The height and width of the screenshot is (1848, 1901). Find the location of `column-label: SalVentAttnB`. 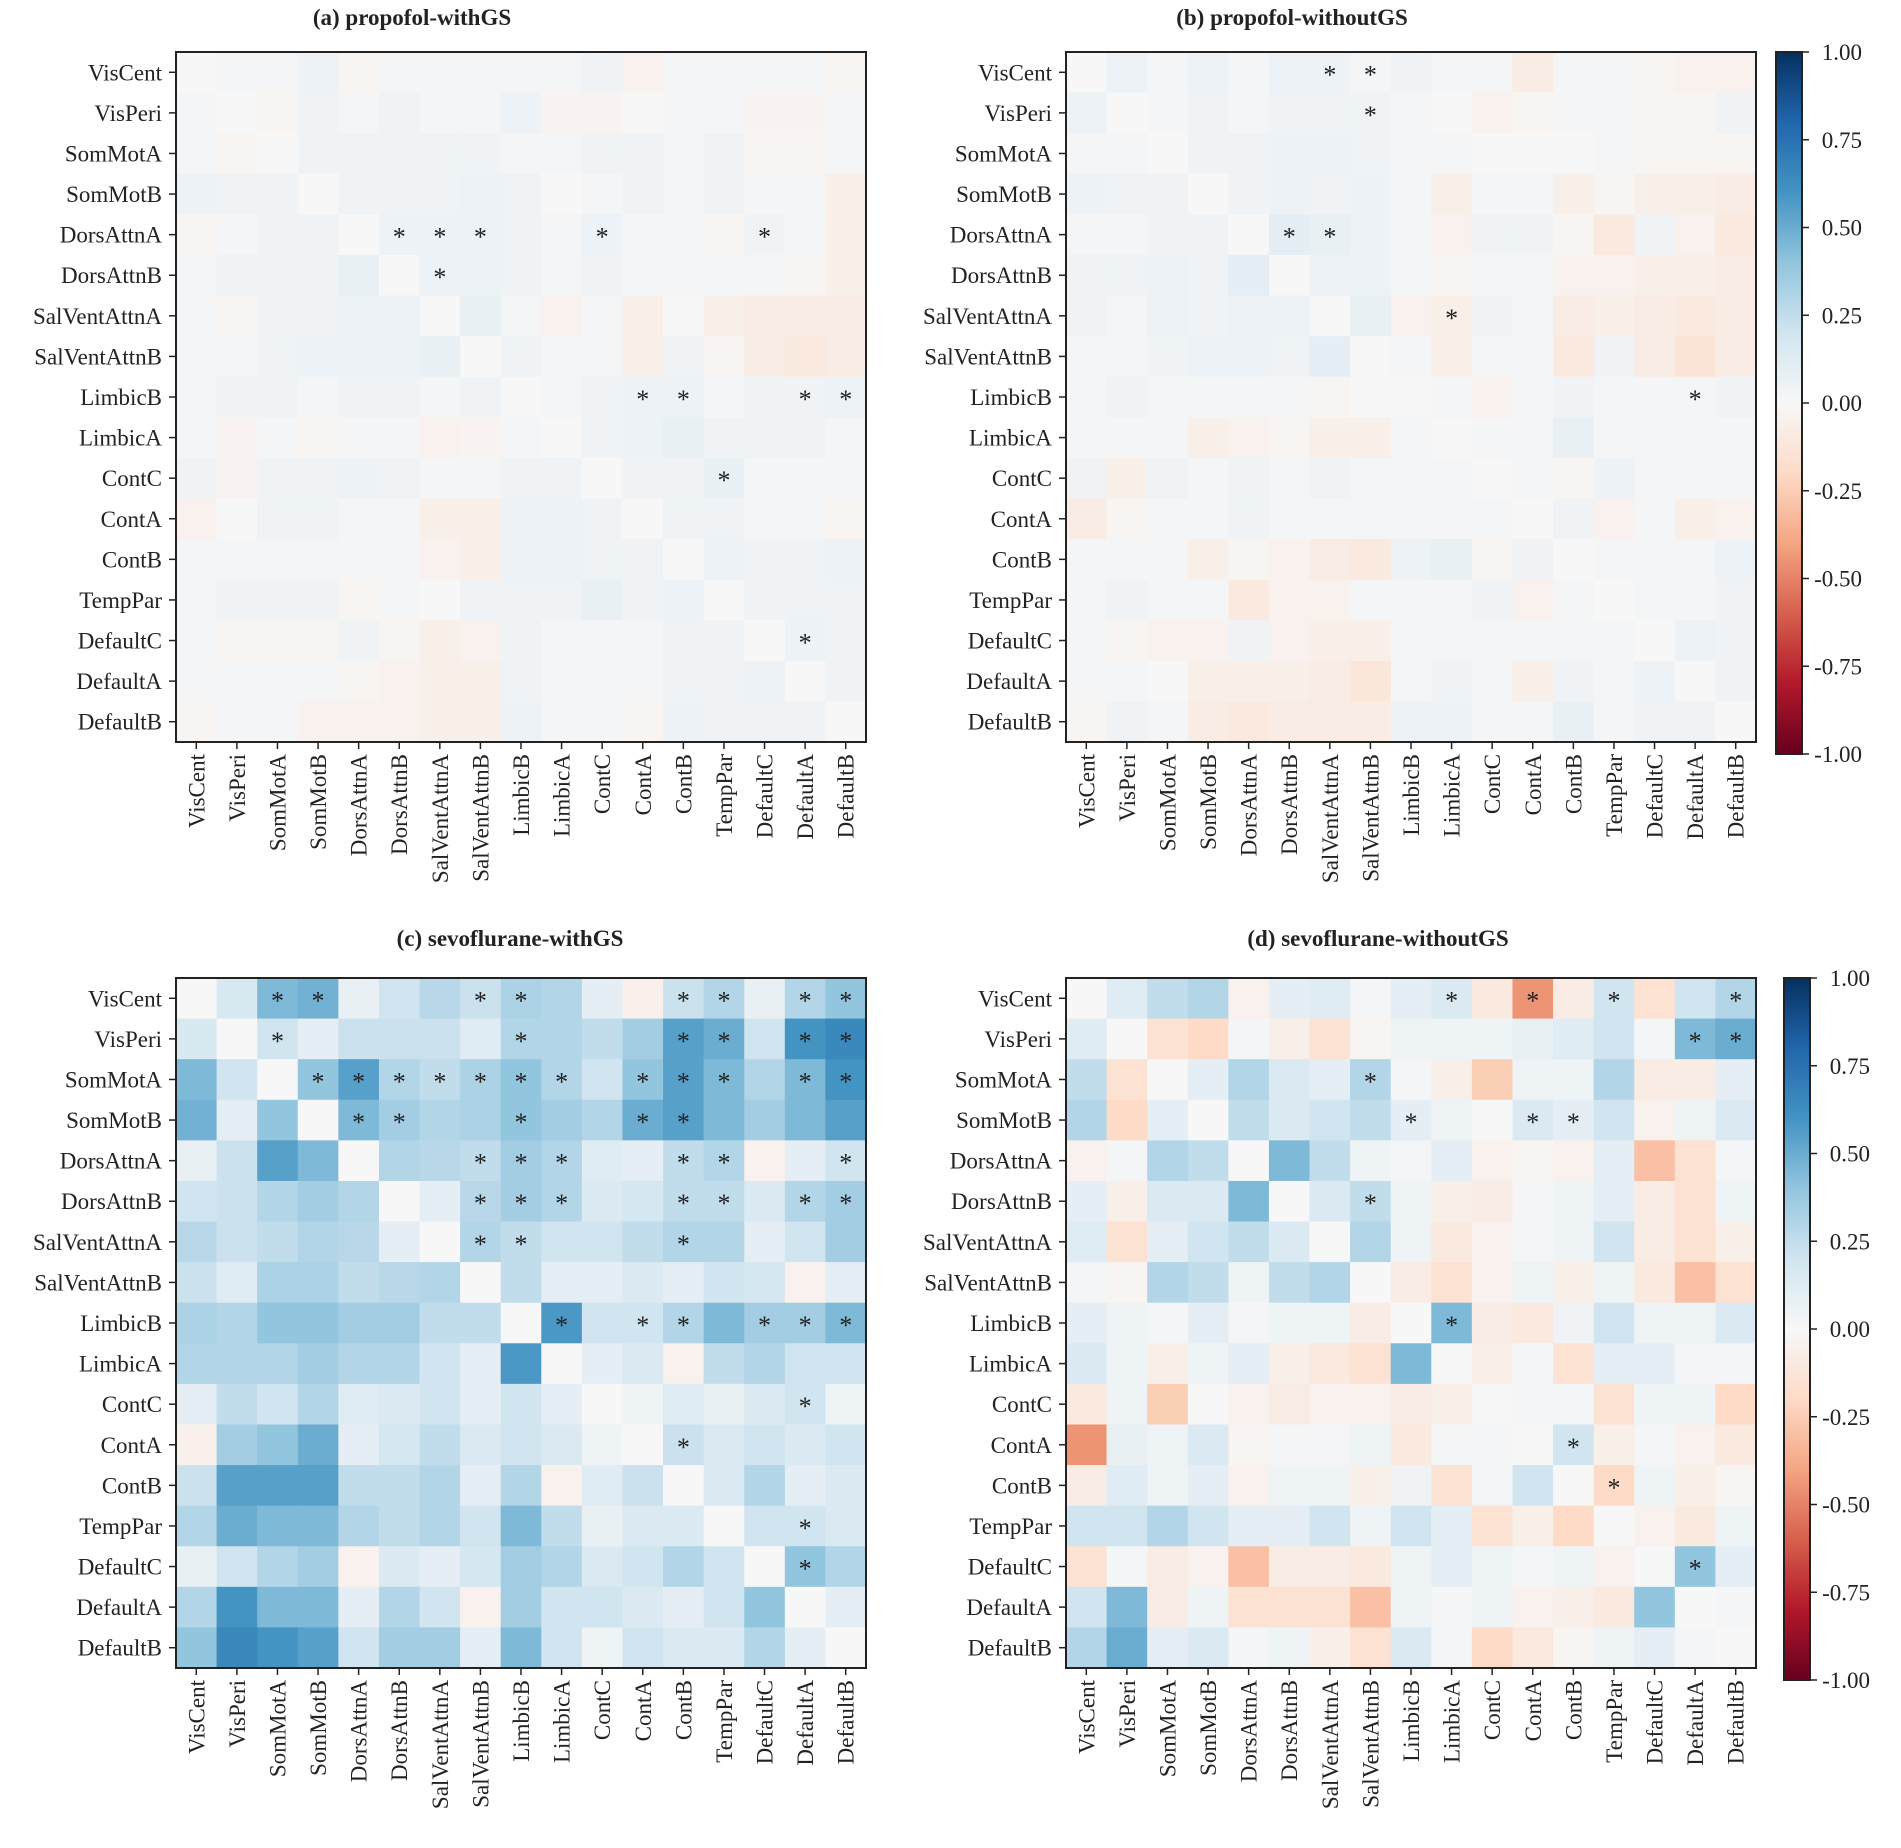

column-label: SalVentAttnB is located at coordinates (1370, 818).